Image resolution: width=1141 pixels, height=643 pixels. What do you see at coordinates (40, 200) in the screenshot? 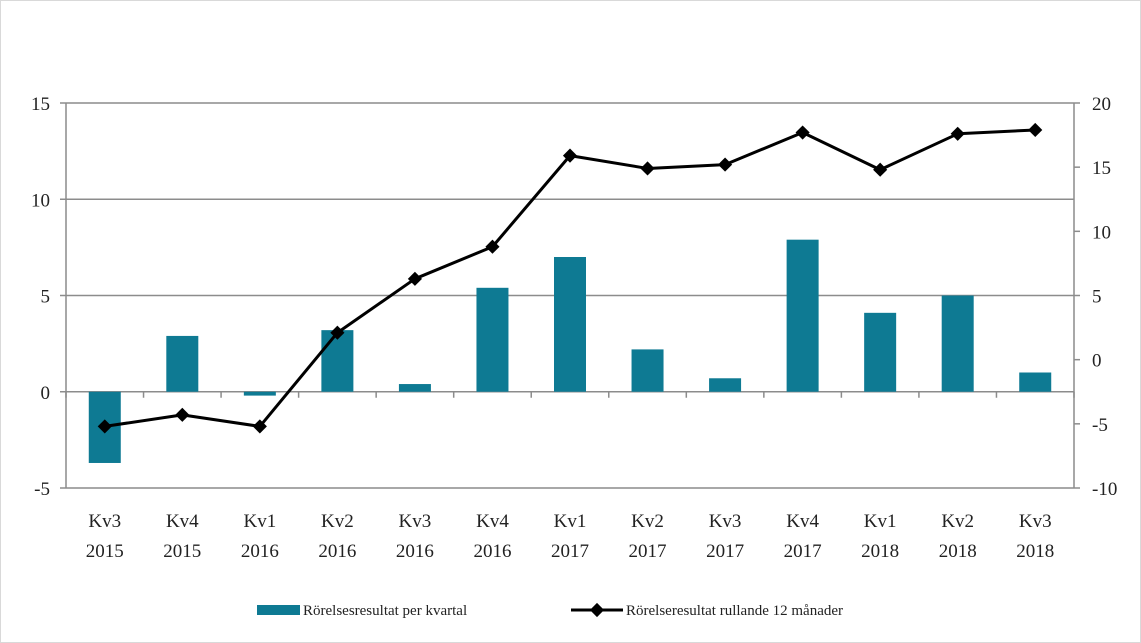
I see `left-tick-label: 10` at bounding box center [40, 200].